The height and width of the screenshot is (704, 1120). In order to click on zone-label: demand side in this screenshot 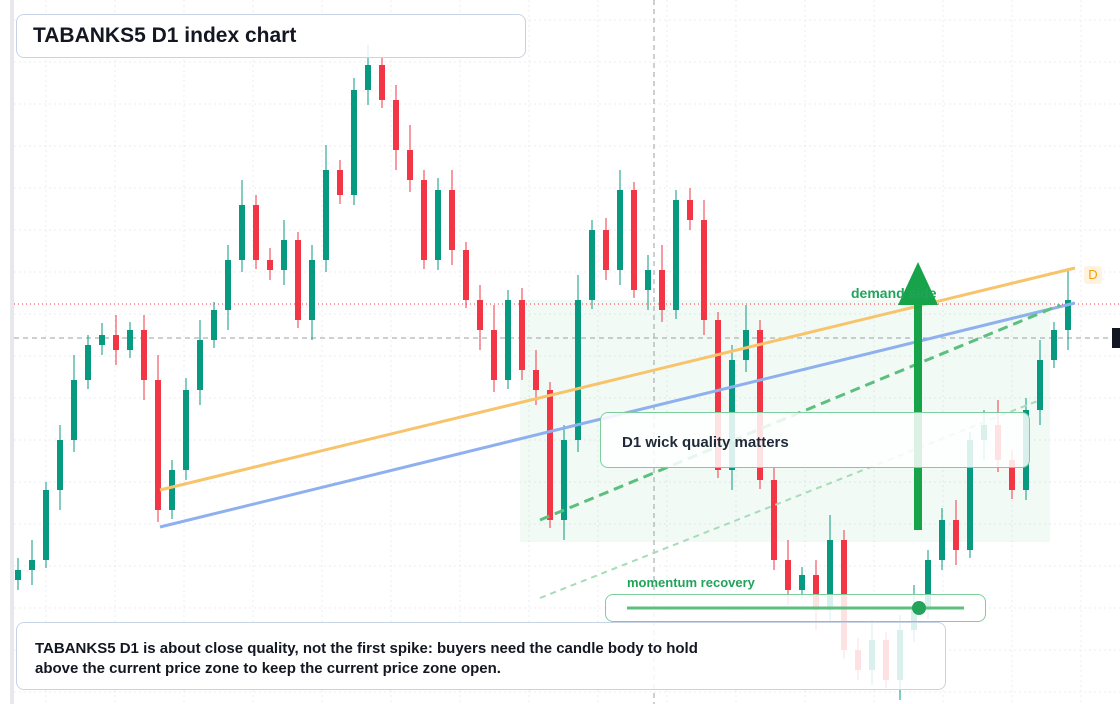, I will do `click(894, 293)`.